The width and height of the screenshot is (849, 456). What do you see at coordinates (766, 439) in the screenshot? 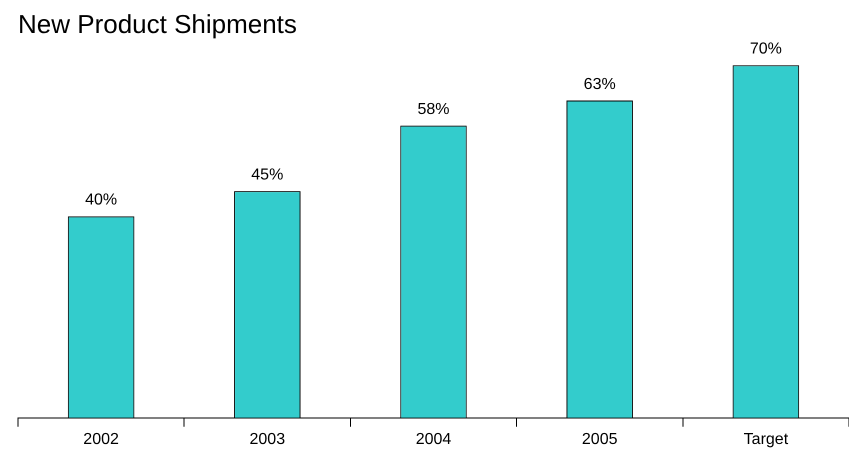
I see `x-tick-label: Target` at bounding box center [766, 439].